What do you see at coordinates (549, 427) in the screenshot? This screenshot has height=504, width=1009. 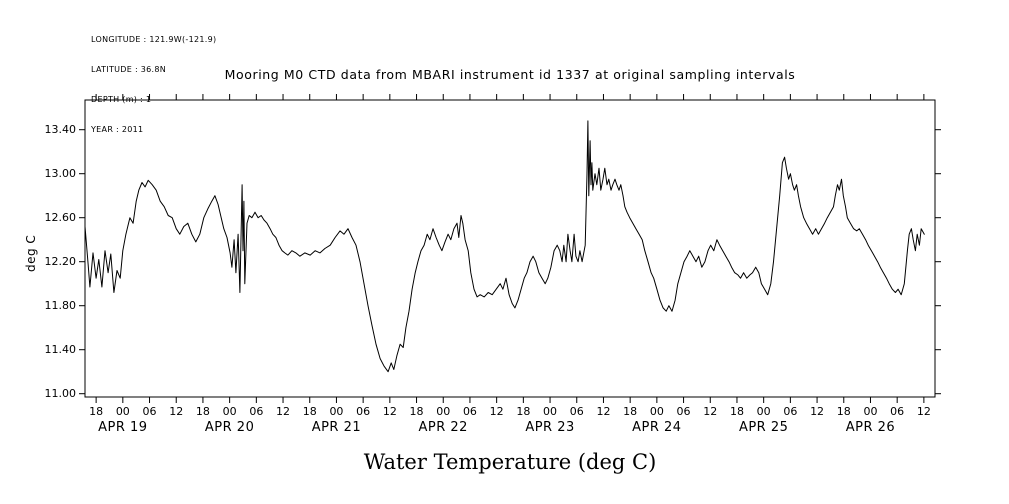 I see `date-label: APR 23` at bounding box center [549, 427].